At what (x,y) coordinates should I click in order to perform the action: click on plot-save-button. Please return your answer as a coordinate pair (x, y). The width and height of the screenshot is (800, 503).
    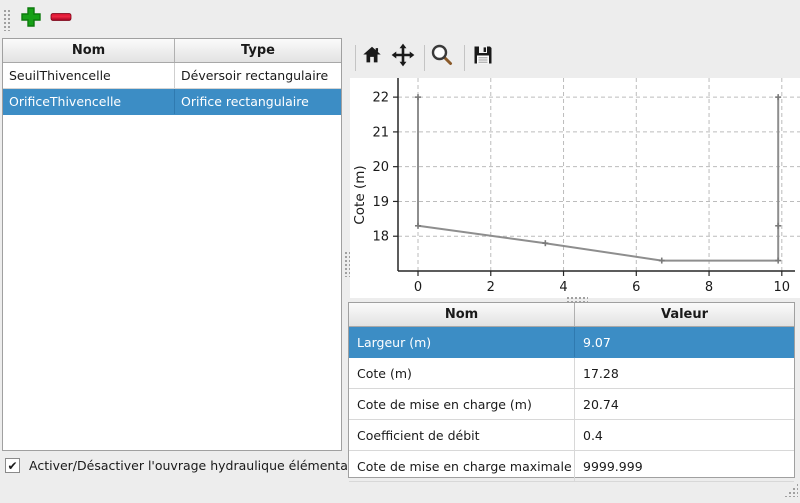
    Looking at the image, I should click on (483, 57).